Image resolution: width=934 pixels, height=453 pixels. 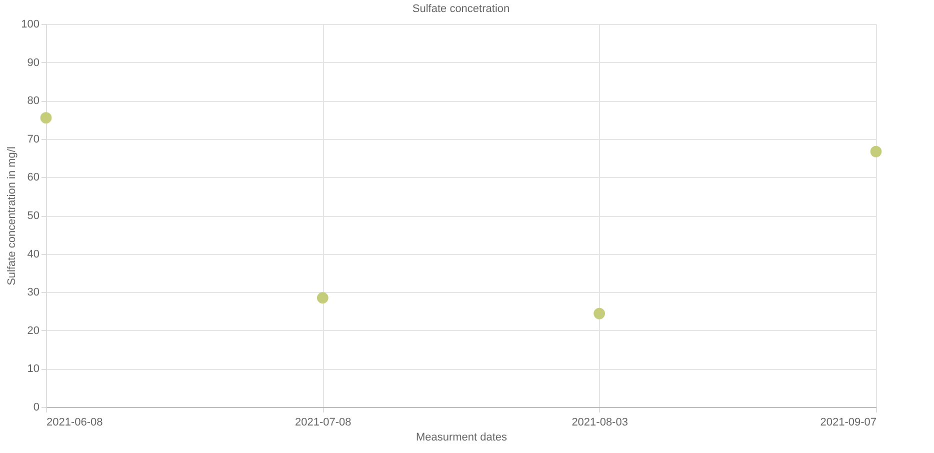 I want to click on y-axis-title: Sulfate concentration in mg/l, so click(x=12, y=216).